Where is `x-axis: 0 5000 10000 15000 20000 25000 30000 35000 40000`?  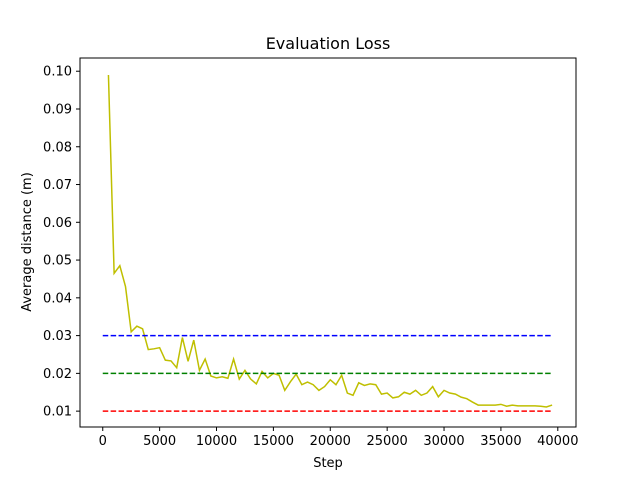 x-axis: 0 5000 10000 15000 20000 25000 30000 35000 40000 is located at coordinates (338, 438).